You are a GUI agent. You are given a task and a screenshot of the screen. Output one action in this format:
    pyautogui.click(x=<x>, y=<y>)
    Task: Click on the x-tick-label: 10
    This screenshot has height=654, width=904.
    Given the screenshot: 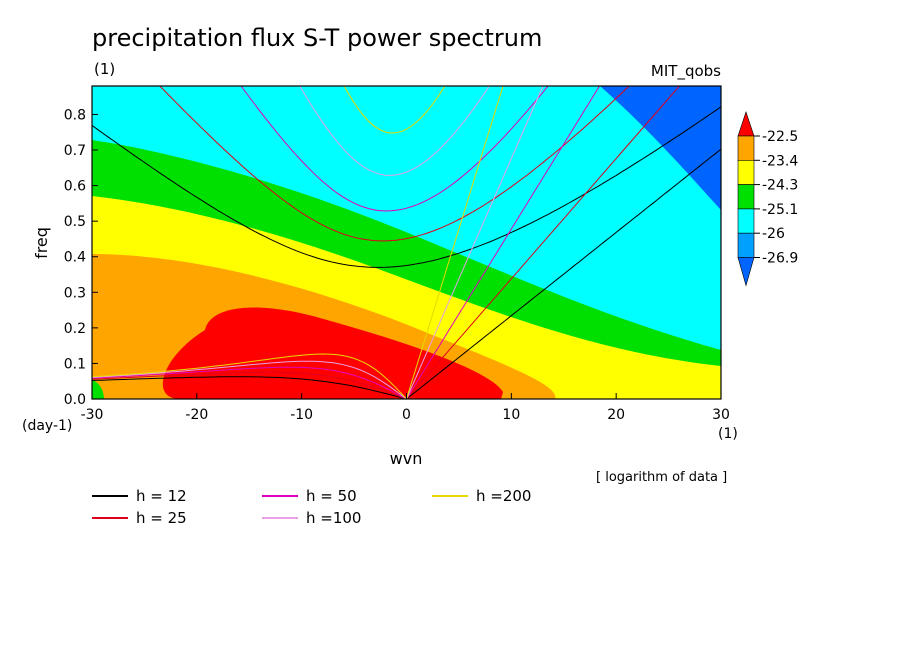 What is the action you would take?
    pyautogui.click(x=511, y=415)
    